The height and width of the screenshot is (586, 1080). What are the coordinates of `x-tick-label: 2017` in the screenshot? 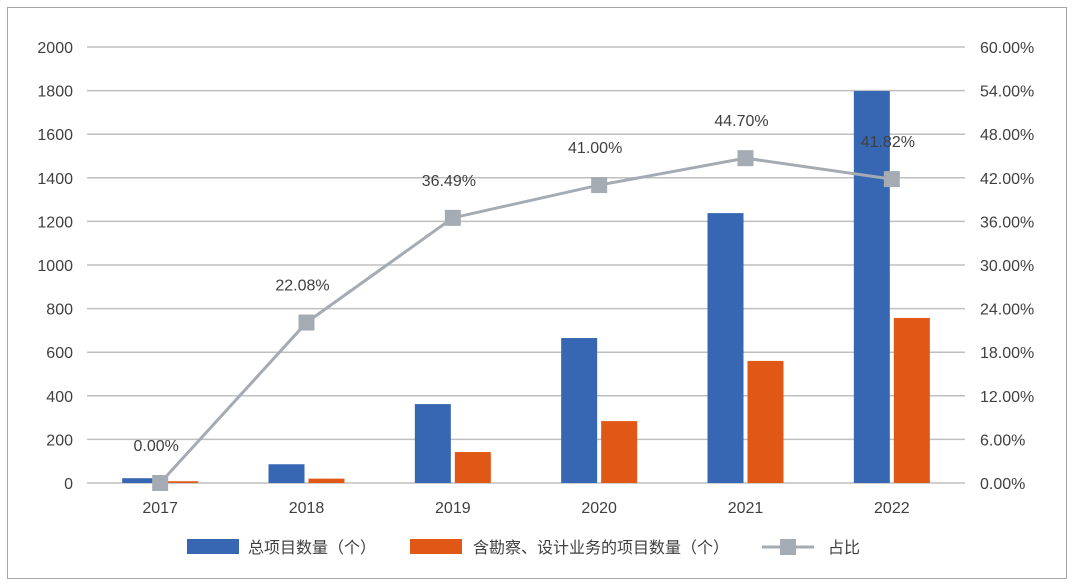 It's located at (160, 508).